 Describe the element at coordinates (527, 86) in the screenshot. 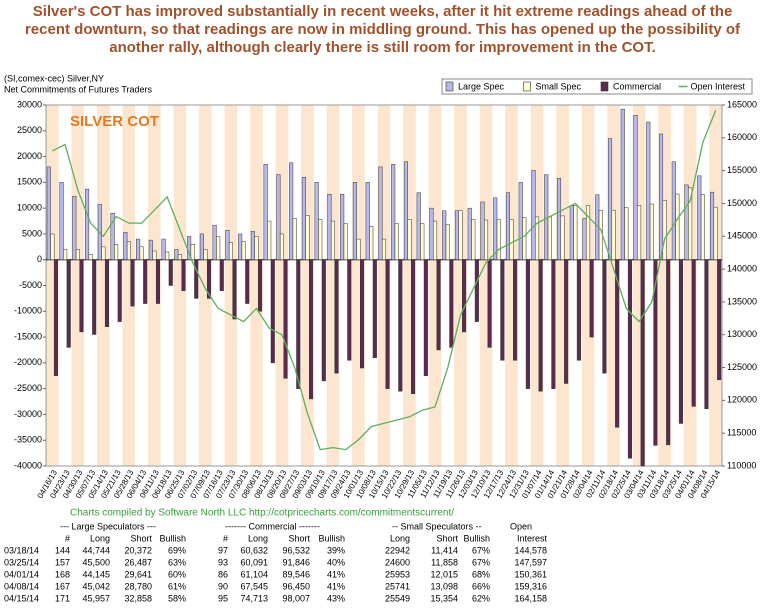

I see `legend-swatch` at that location.